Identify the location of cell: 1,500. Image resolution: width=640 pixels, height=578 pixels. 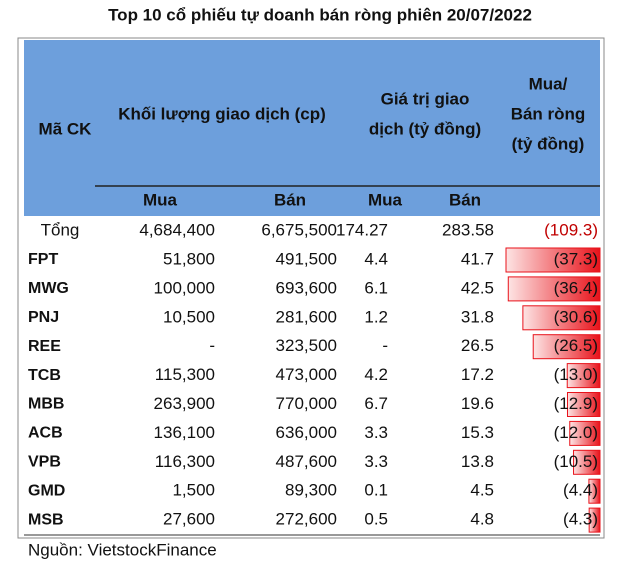
(193, 490).